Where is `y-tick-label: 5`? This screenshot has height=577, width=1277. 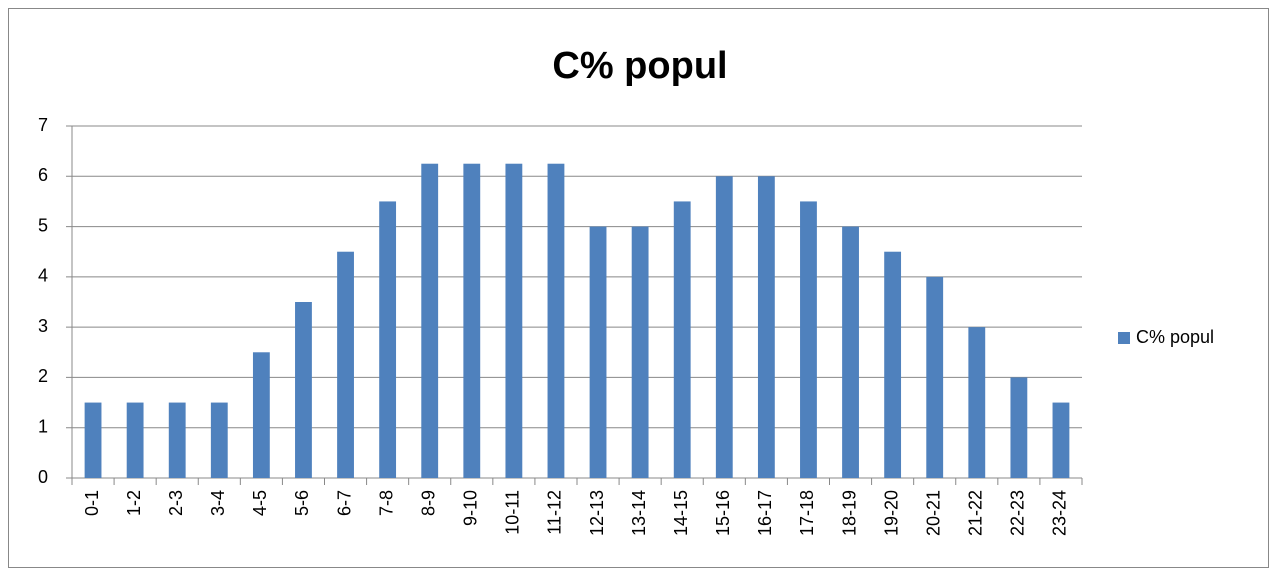
y-tick-label: 5 is located at coordinates (43, 225).